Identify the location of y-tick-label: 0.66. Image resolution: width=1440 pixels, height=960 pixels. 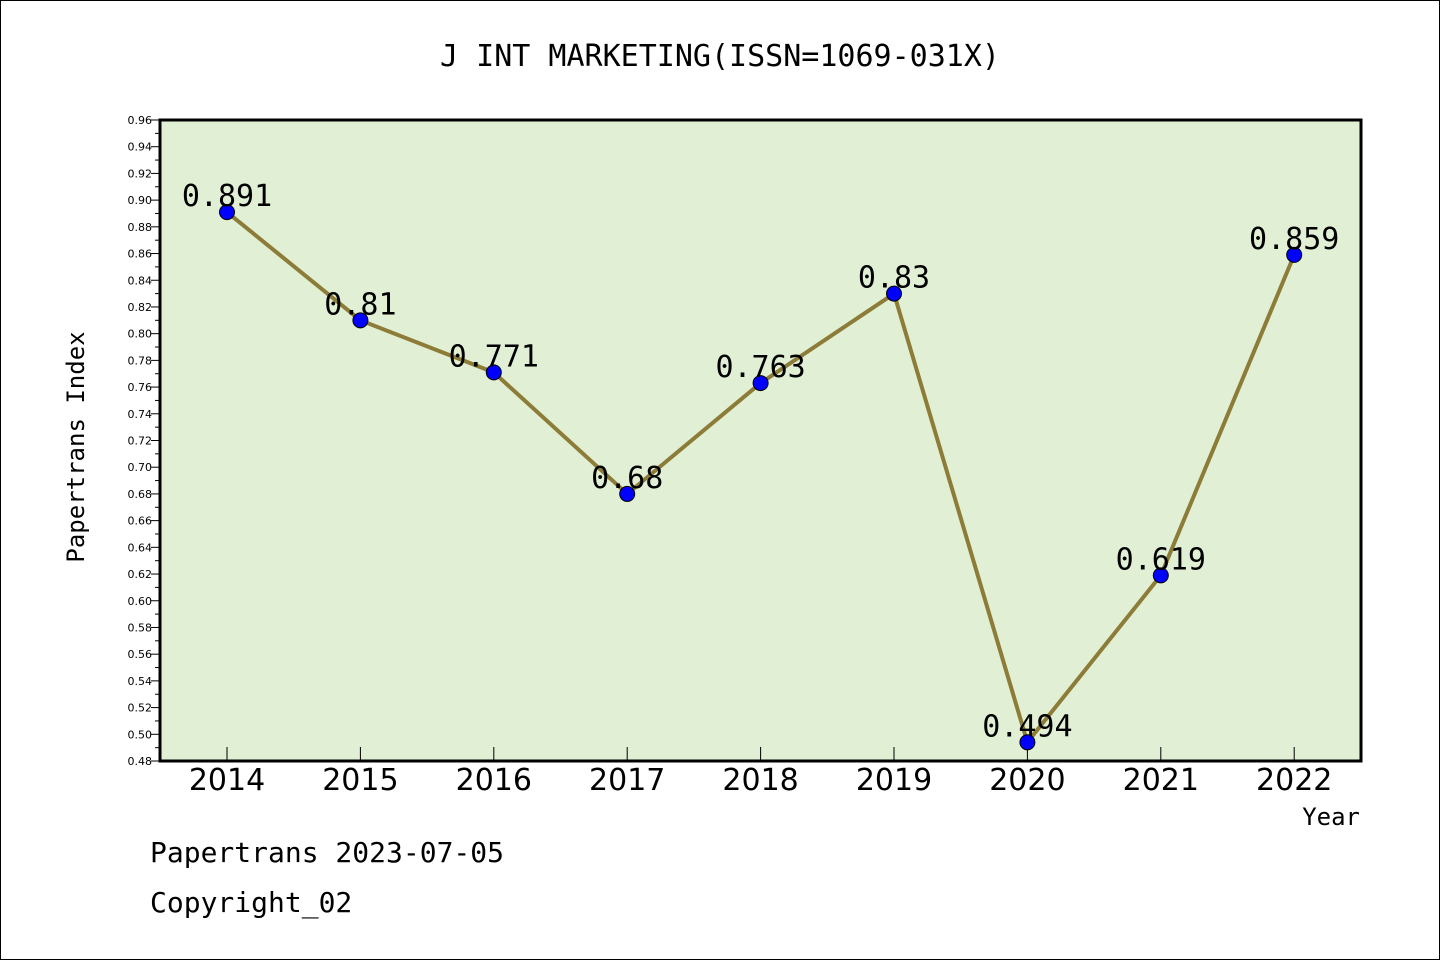
(140, 521).